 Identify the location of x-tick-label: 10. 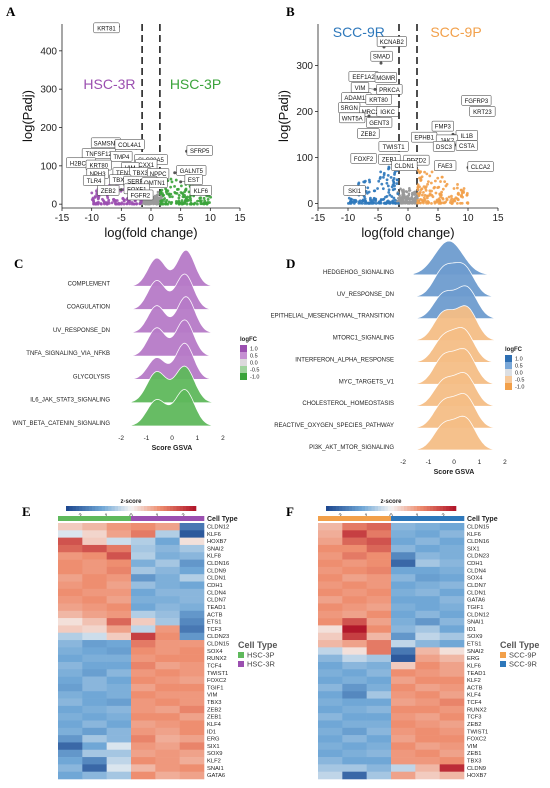
(468, 218).